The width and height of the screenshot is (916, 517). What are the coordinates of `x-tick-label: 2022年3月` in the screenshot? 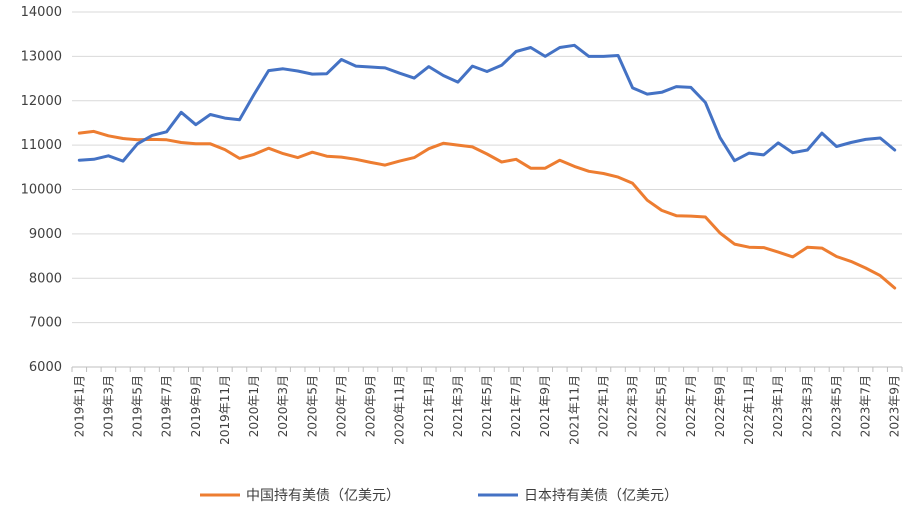 It's located at (633, 406).